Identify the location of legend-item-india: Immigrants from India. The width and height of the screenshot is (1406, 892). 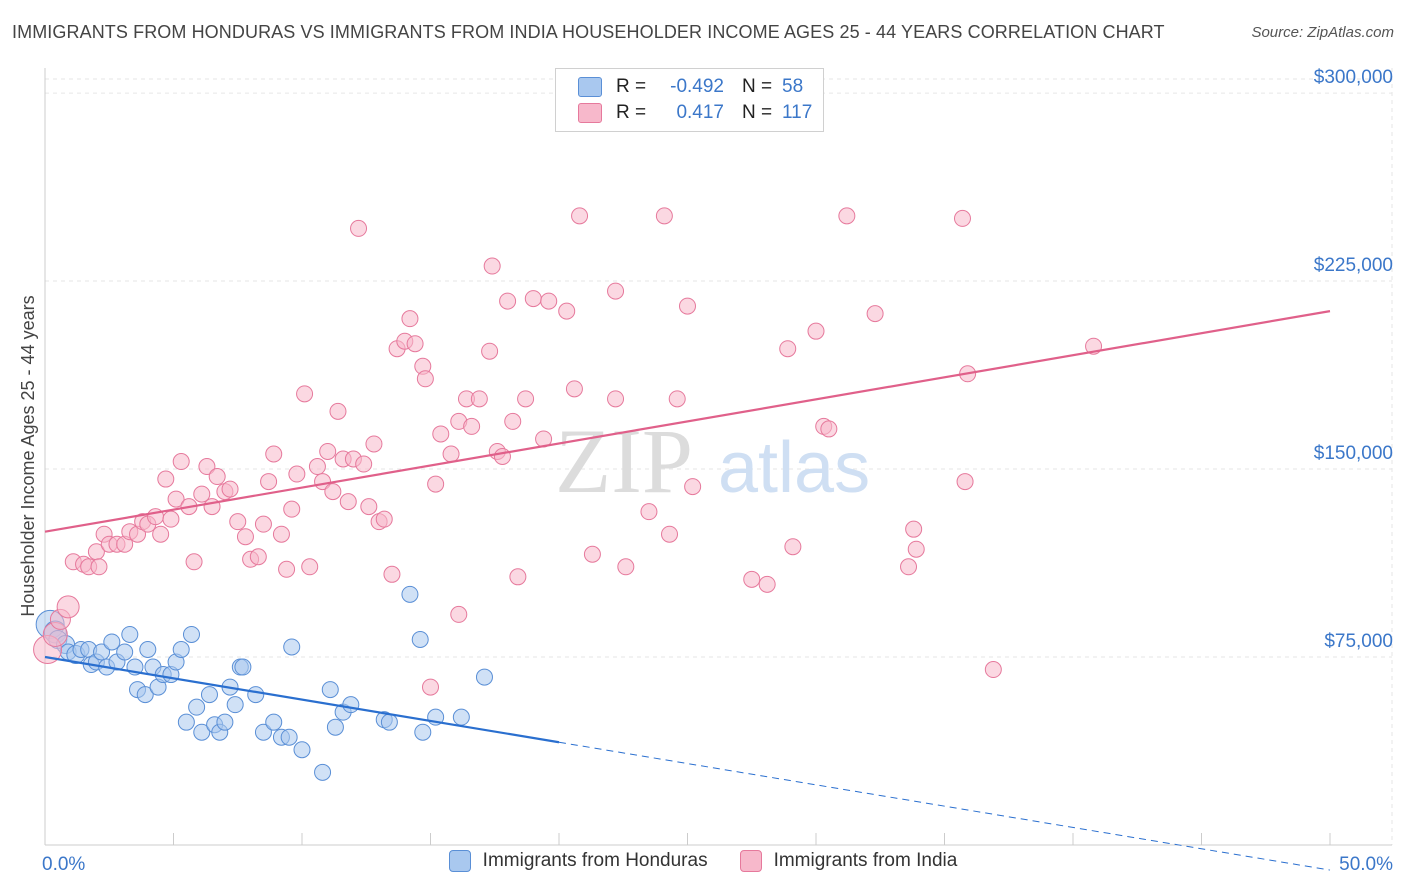
(848, 861).